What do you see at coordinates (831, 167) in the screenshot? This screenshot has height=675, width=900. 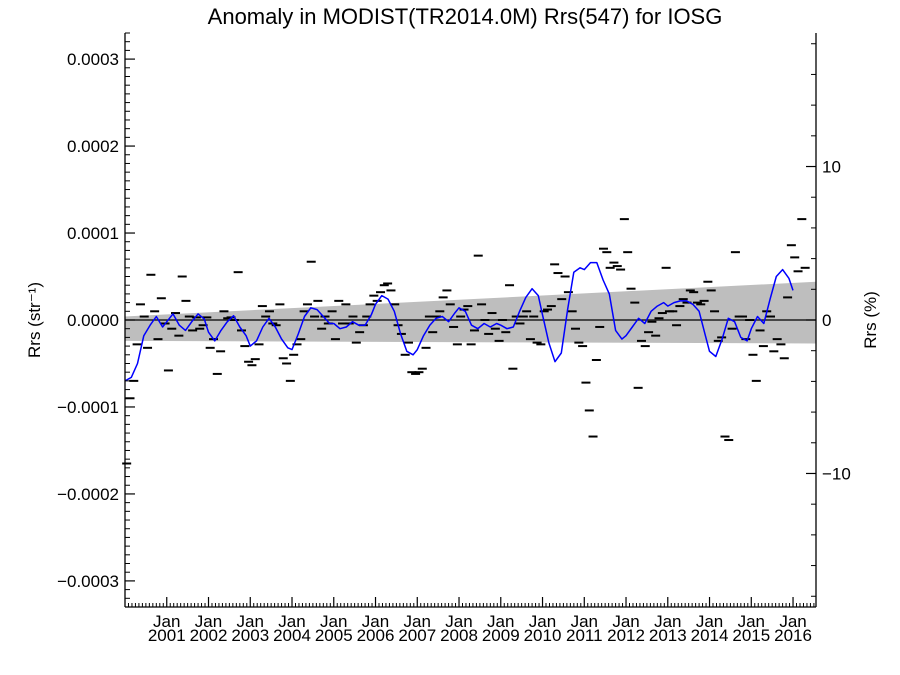 I see `y-right-tick-label-0: 10` at bounding box center [831, 167].